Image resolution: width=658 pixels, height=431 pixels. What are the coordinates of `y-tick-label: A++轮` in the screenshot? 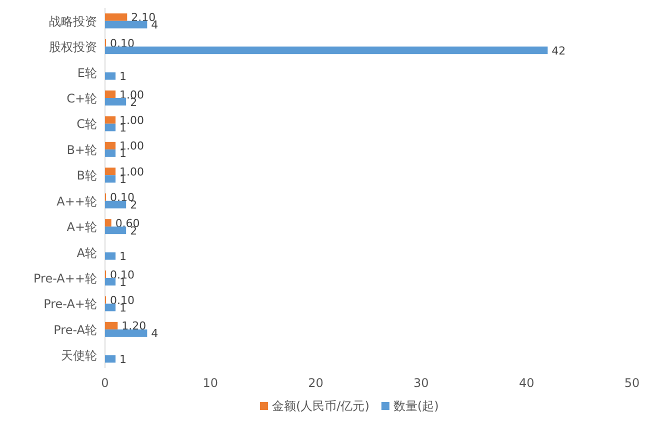 It's located at (76, 201).